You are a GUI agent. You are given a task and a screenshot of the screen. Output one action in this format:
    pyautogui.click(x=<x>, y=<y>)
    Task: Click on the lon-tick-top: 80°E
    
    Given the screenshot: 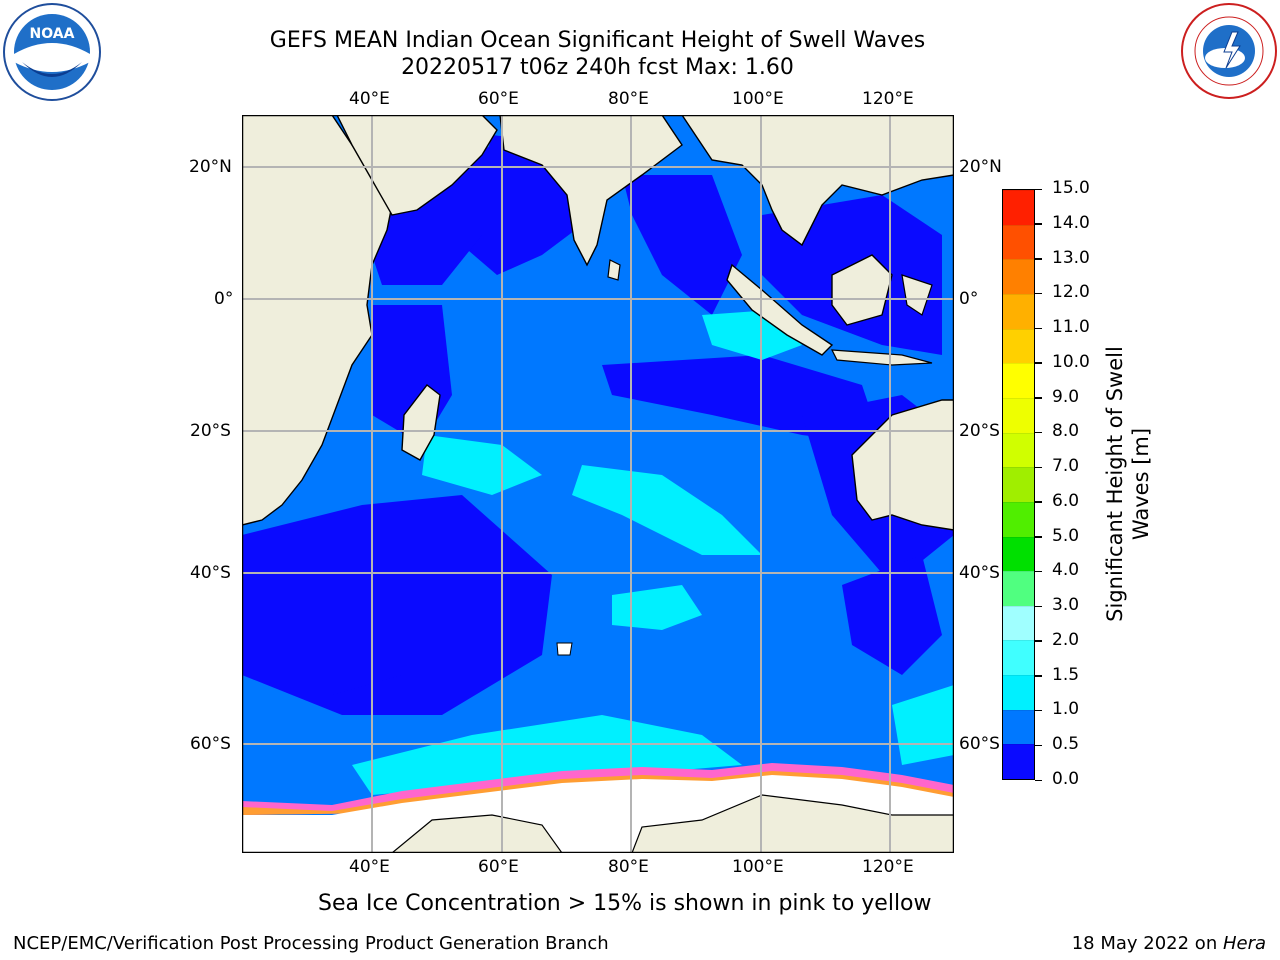 What is the action you would take?
    pyautogui.click(x=628, y=99)
    